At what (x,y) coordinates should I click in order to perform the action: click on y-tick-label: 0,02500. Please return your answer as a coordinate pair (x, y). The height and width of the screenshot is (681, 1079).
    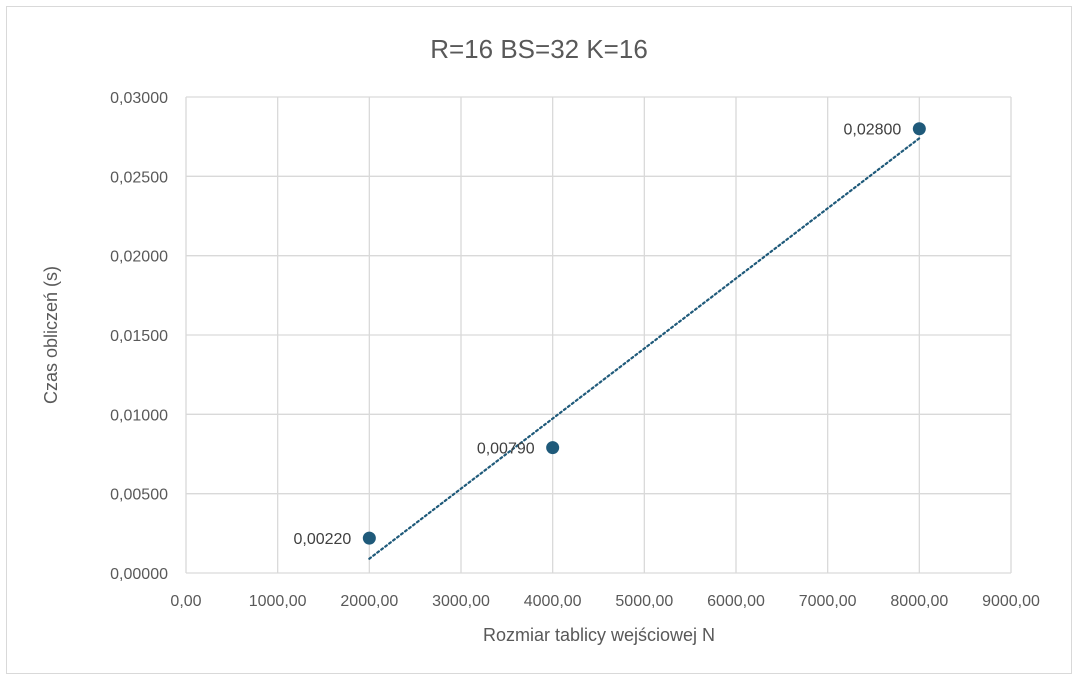
    Looking at the image, I should click on (139, 177).